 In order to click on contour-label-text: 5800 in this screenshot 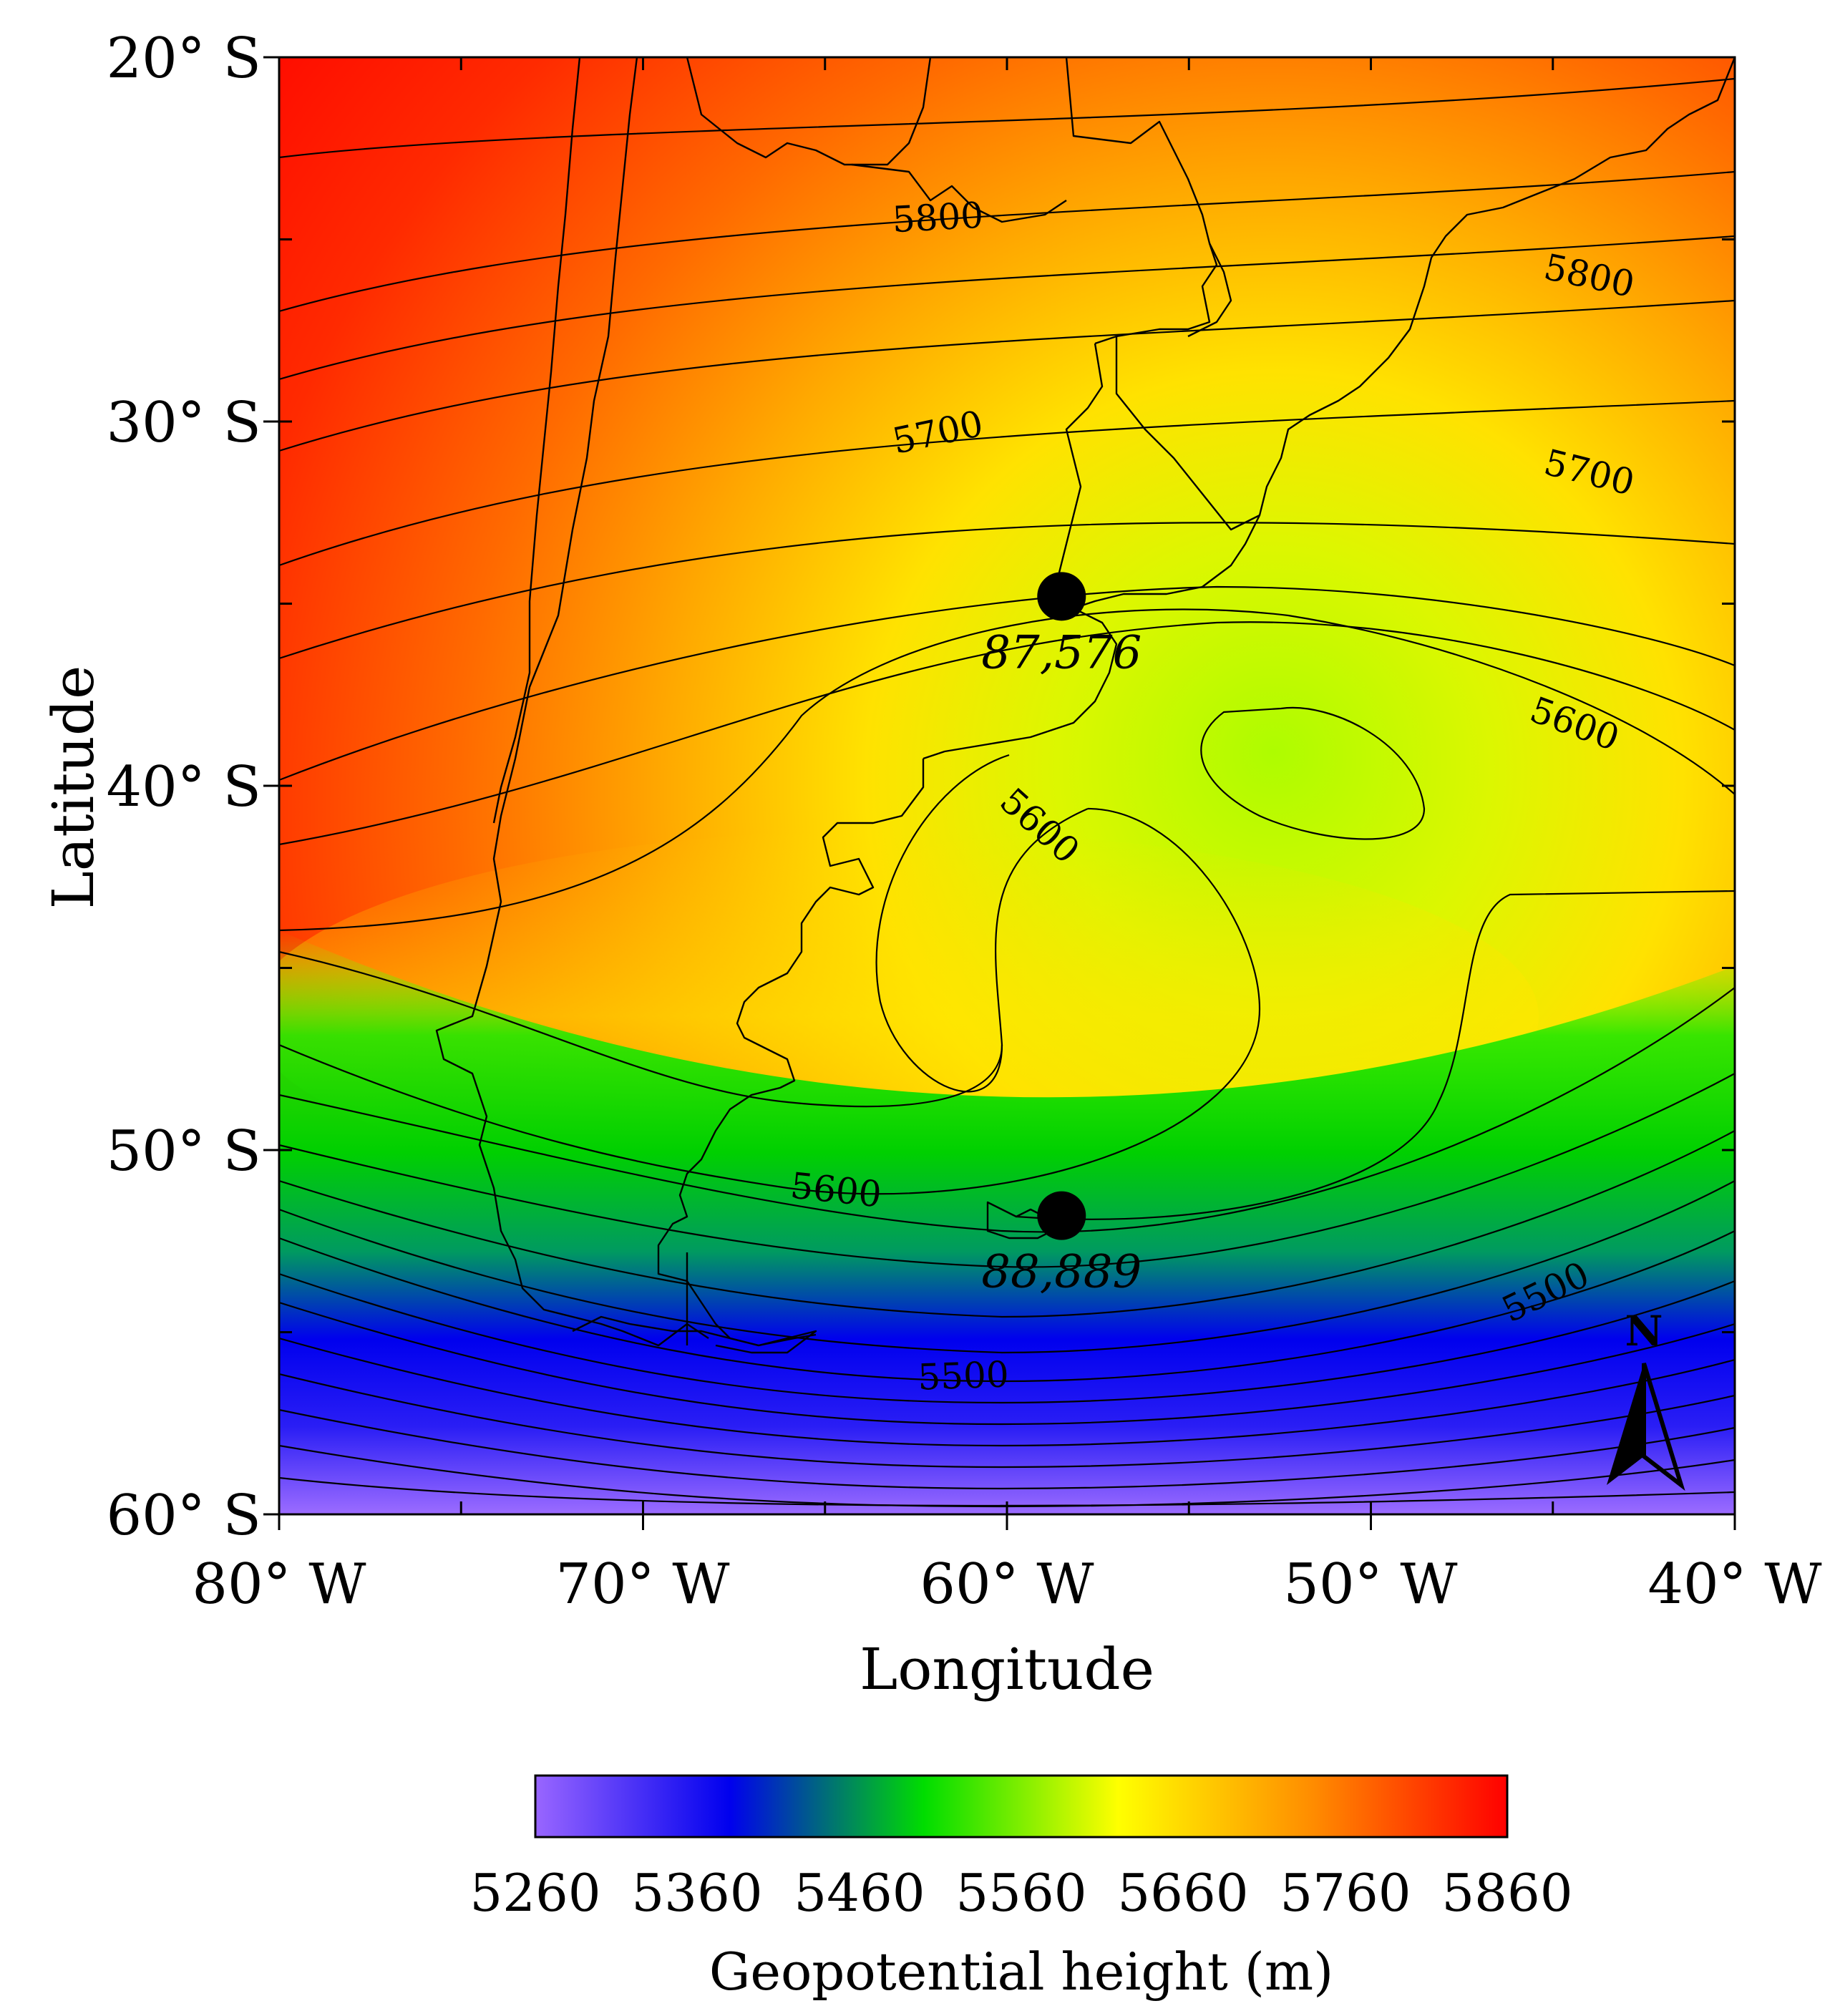, I will do `click(937, 218)`.